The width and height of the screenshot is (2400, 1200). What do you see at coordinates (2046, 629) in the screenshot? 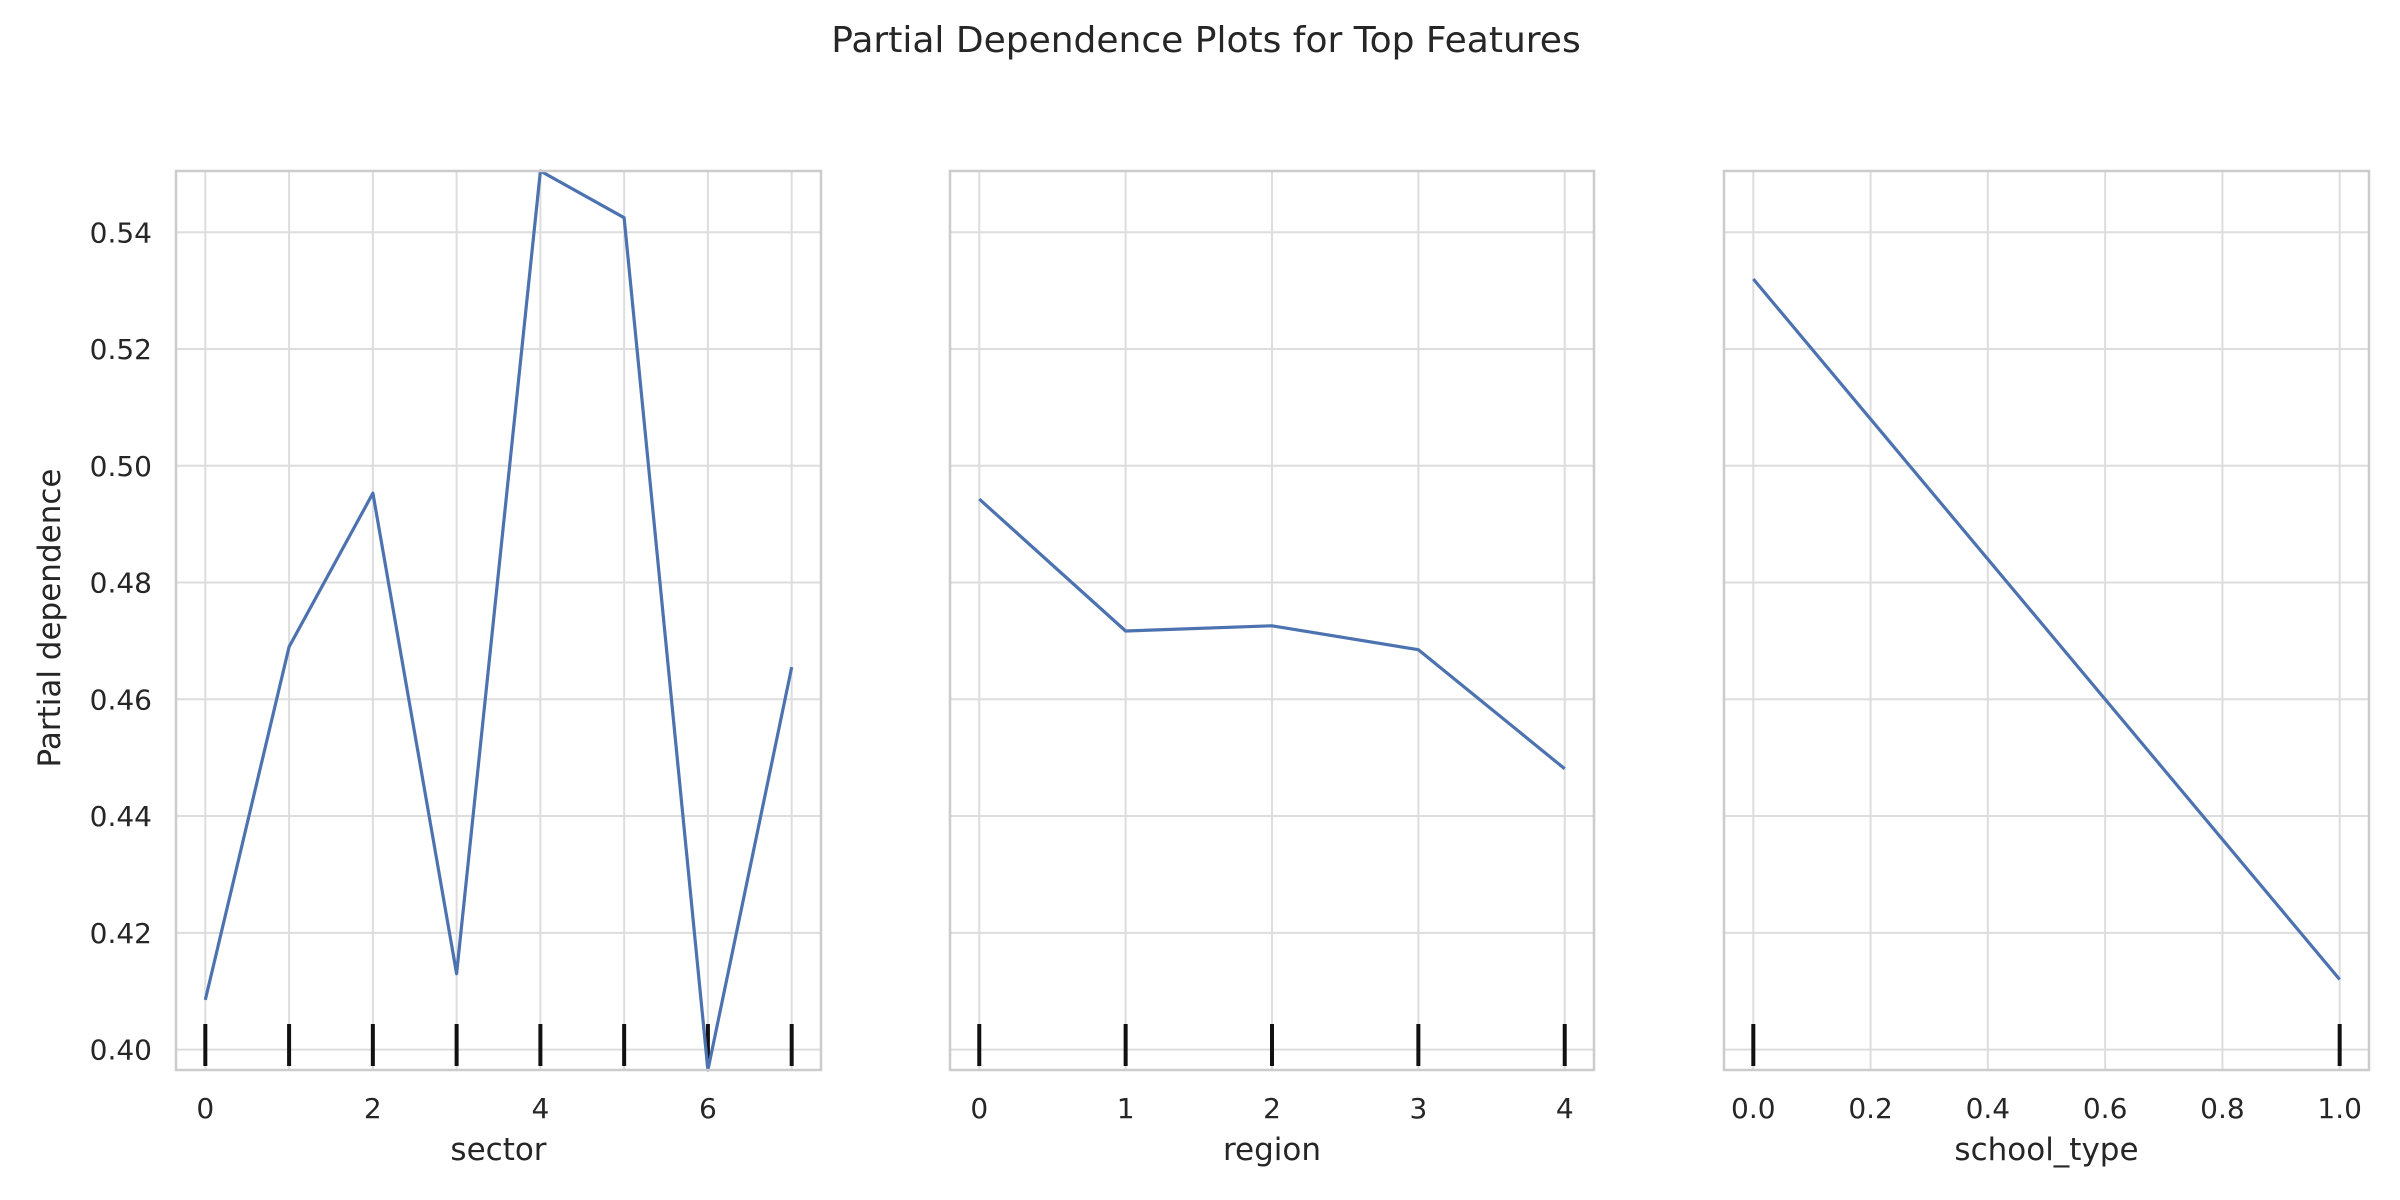
I see `pd-line-school_type` at bounding box center [2046, 629].